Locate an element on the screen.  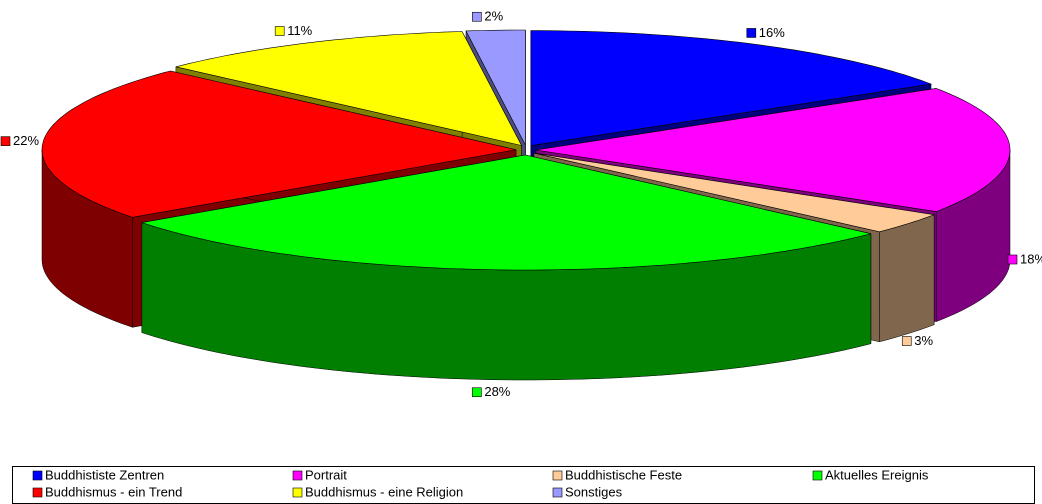
data-label: 22% is located at coordinates (26, 140).